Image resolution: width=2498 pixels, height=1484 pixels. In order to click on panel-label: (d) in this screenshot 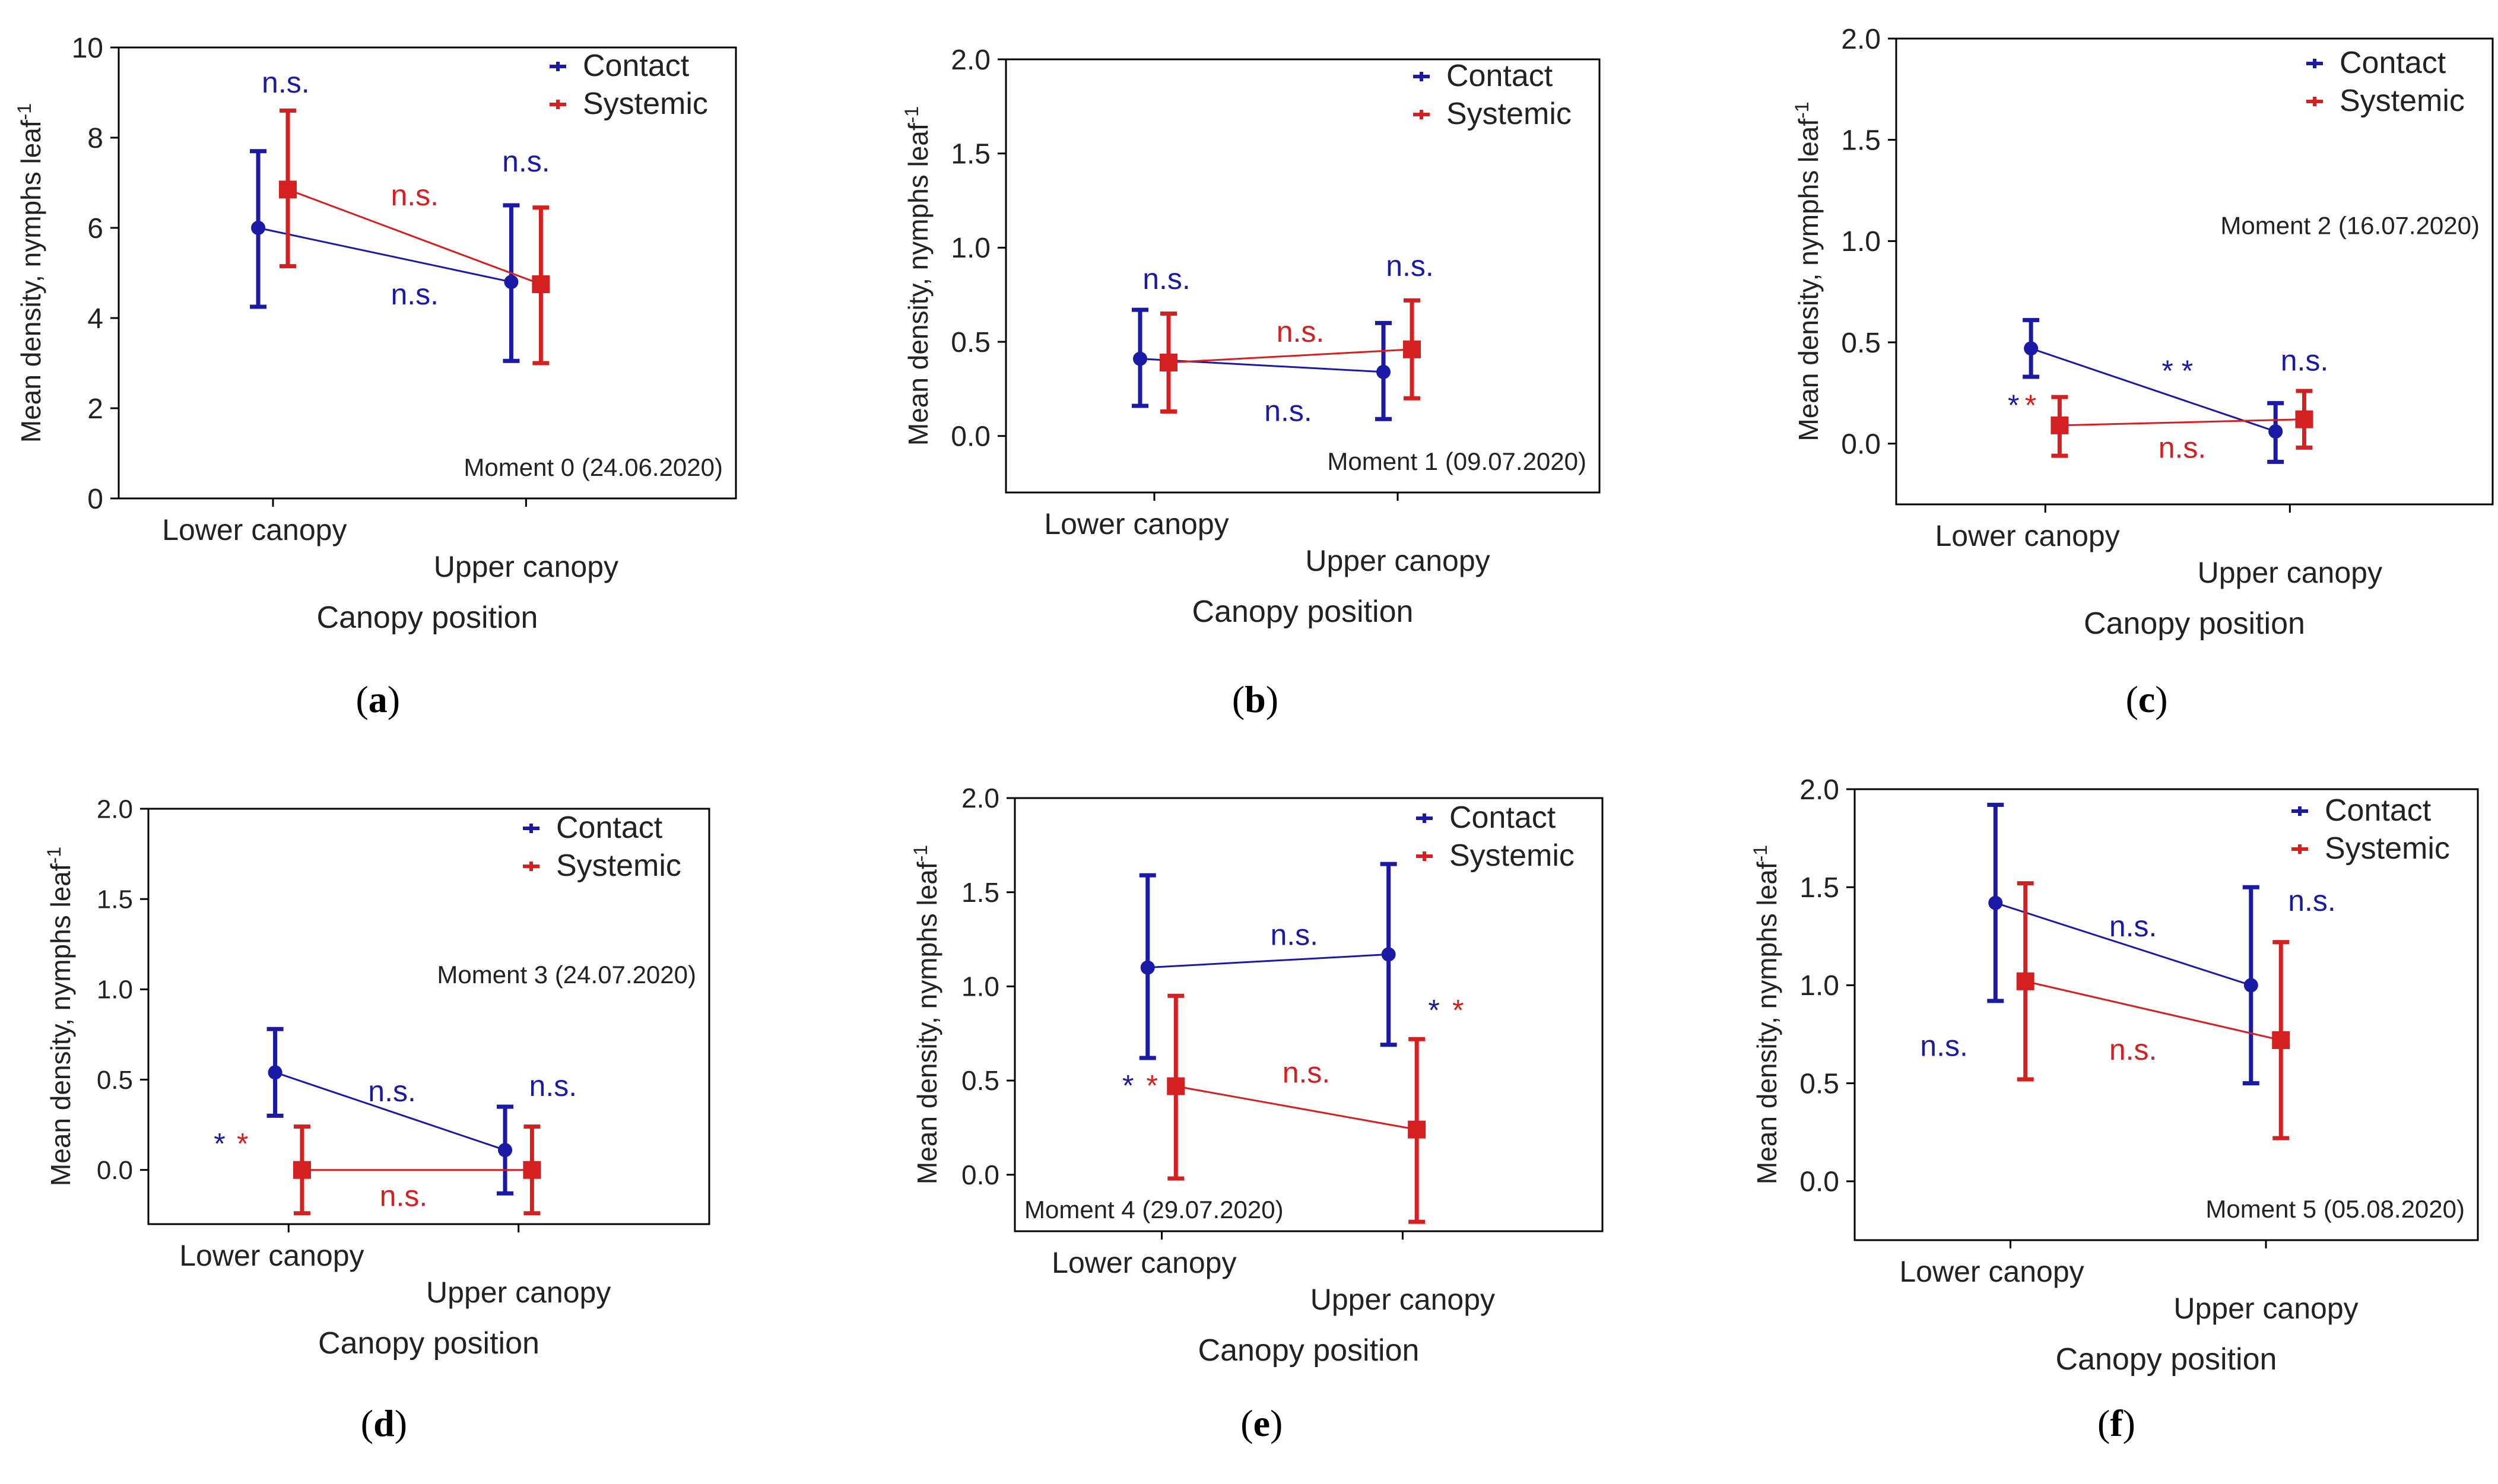, I will do `click(384, 1423)`.